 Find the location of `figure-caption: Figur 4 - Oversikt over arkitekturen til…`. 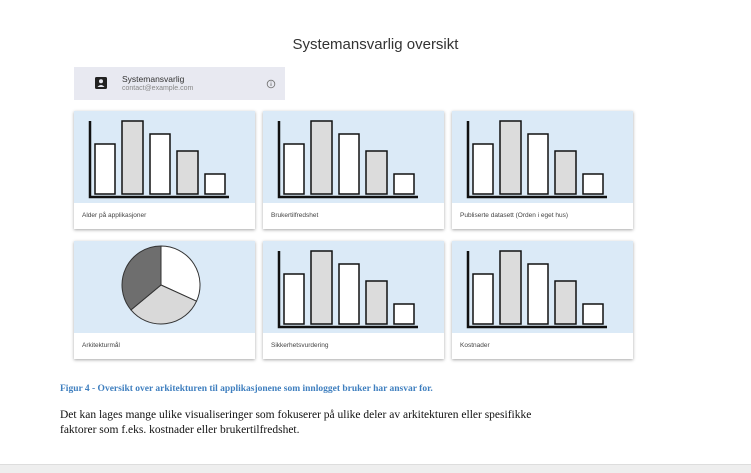

figure-caption: Figur 4 - Oversikt over arkitekturen til… is located at coordinates (246, 389).